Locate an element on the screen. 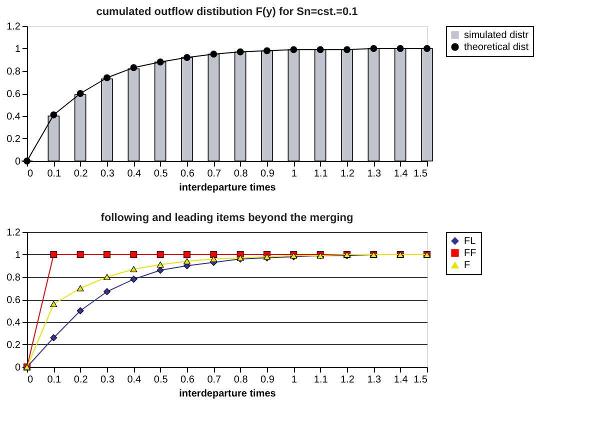 This screenshot has width=592, height=448. legend-label: FF is located at coordinates (470, 253).